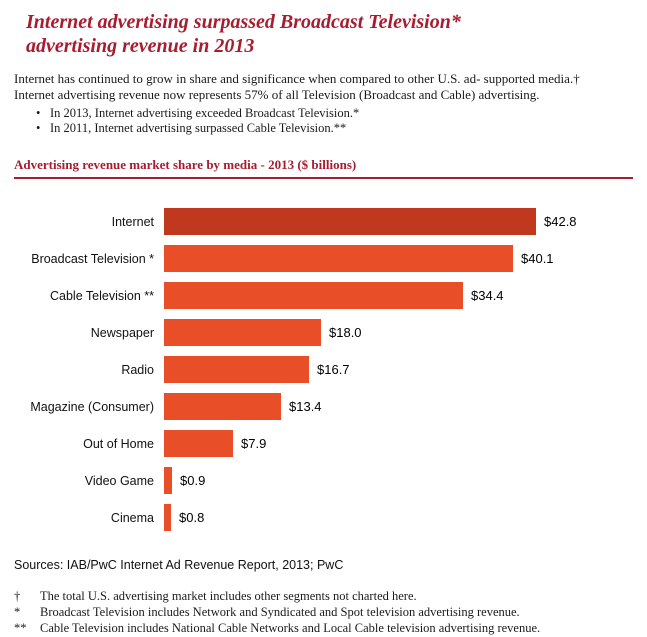 Image resolution: width=647 pixels, height=637 pixels. Describe the element at coordinates (398, 443) in the screenshot. I see `bar-track: $7.9` at that location.